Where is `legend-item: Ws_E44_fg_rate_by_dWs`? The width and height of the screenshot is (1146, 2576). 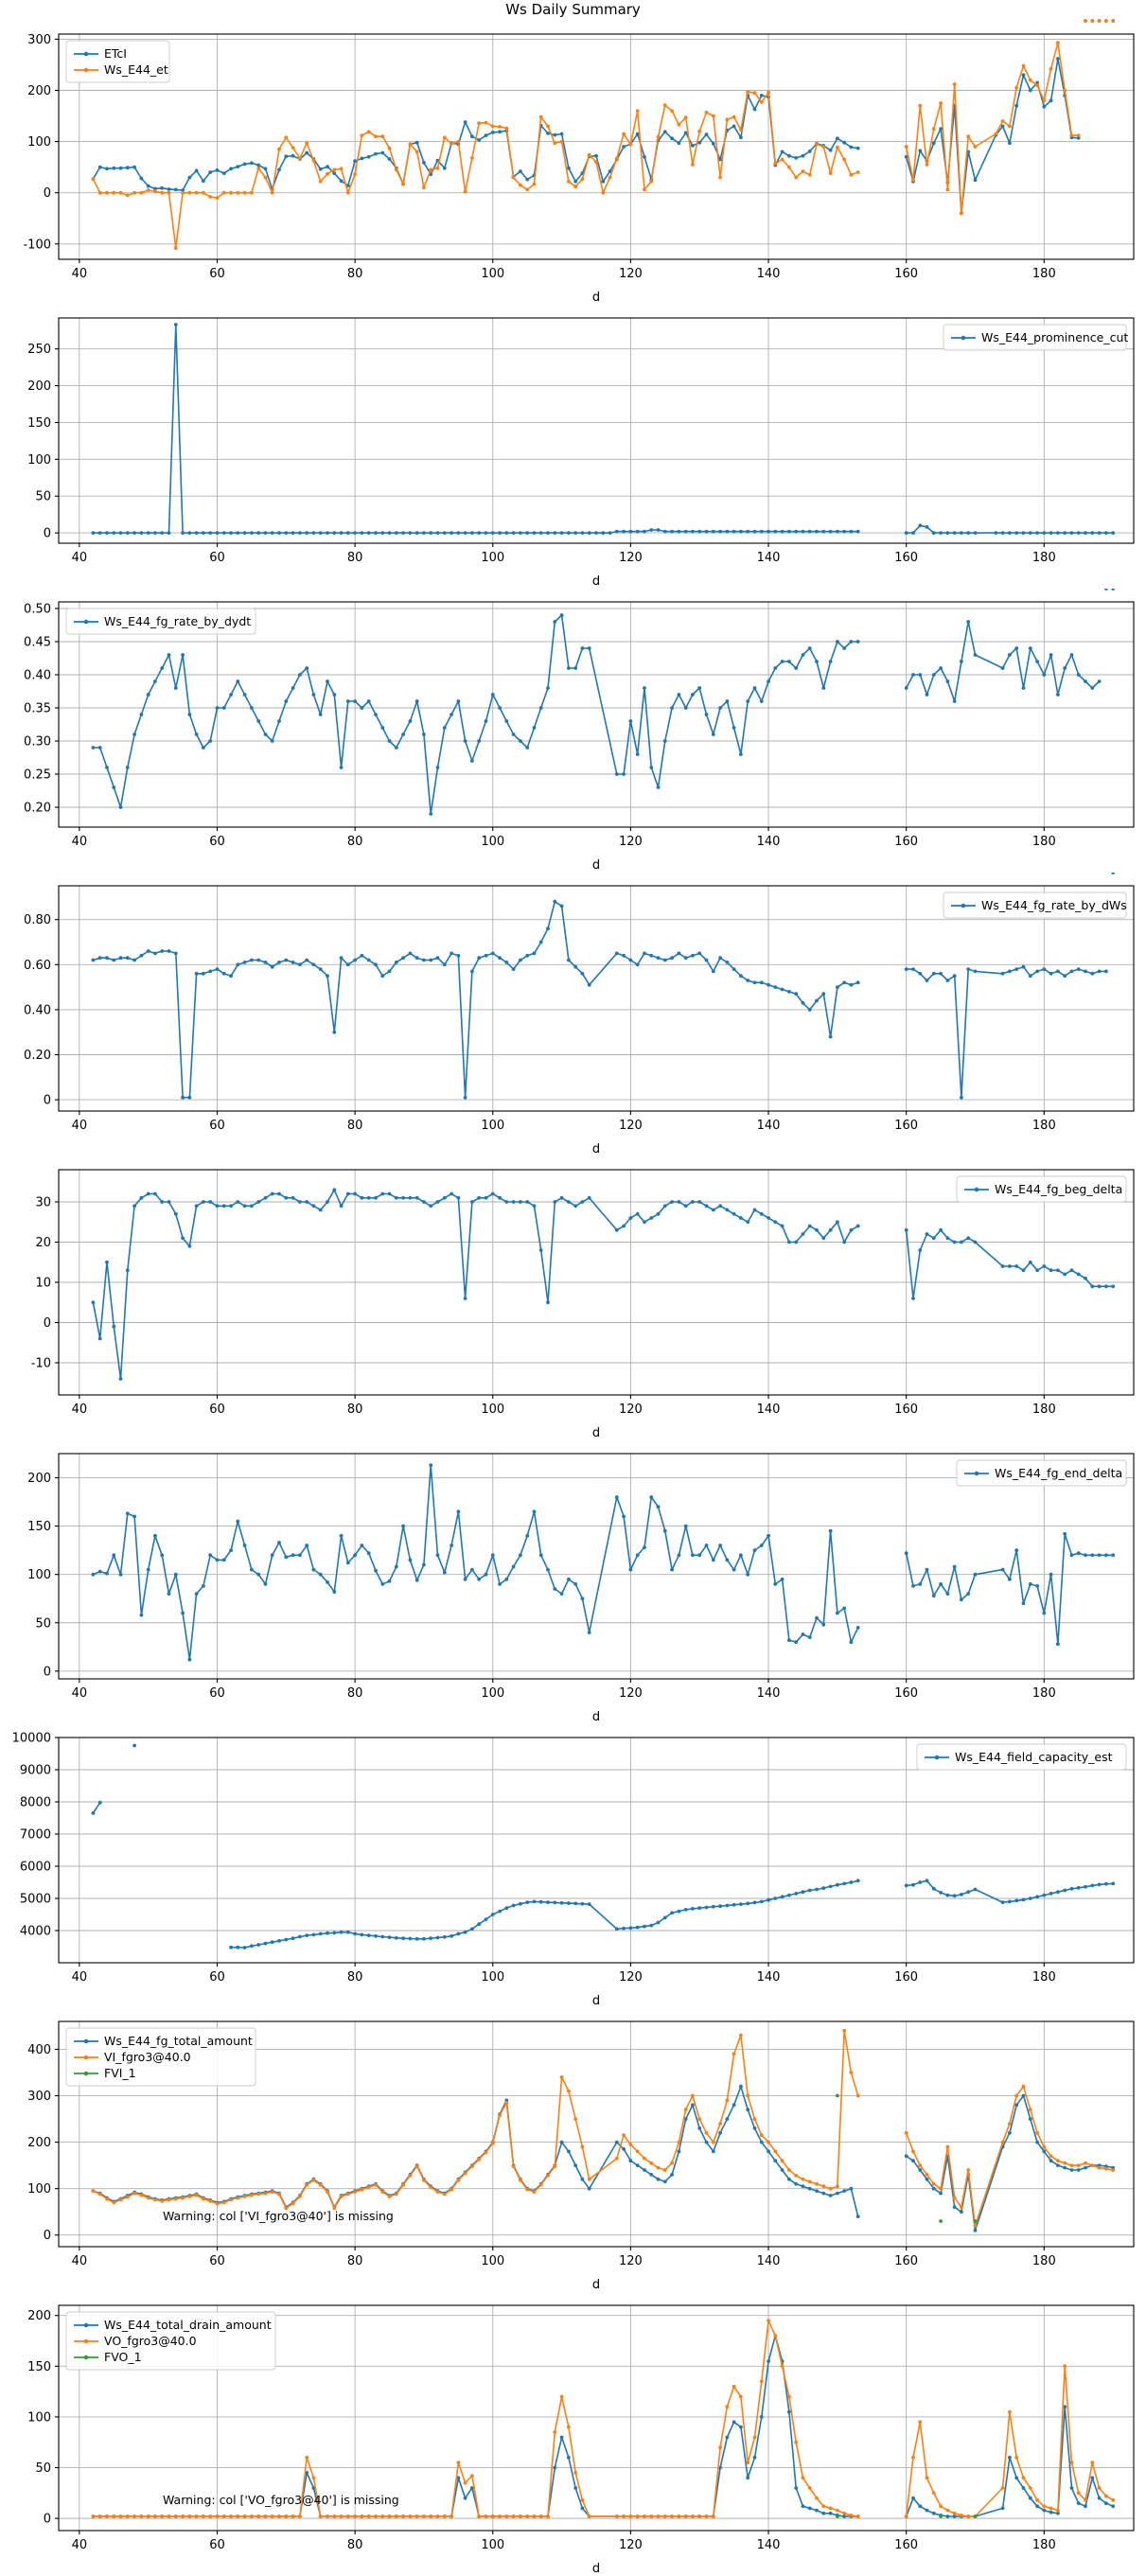
legend-item: Ws_E44_fg_rate_by_dWs is located at coordinates (1039, 905).